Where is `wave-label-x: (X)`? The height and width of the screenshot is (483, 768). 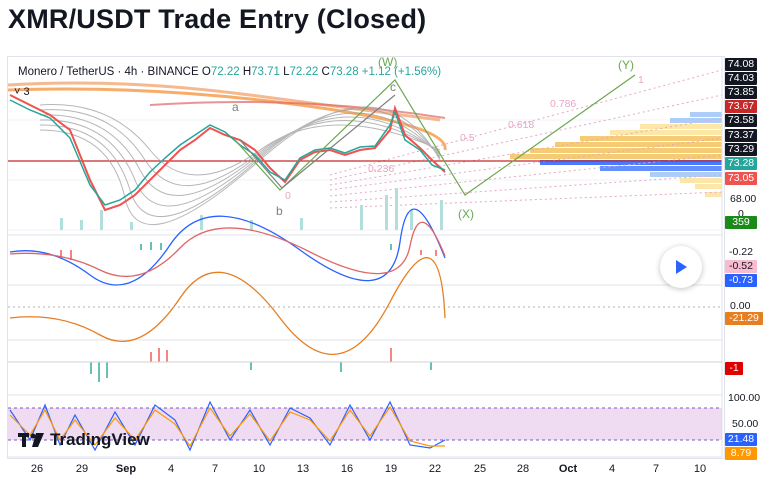
wave-label-x: (X) is located at coordinates (466, 214).